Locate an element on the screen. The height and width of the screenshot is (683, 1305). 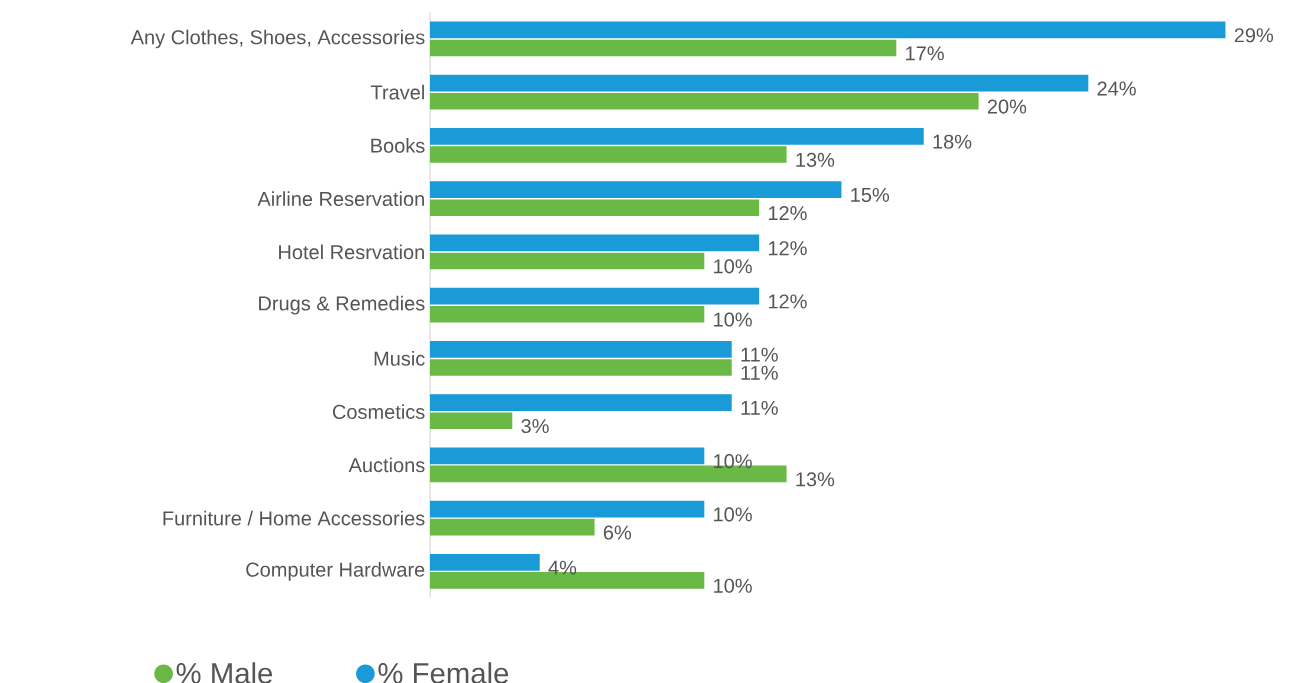
data-label: 15% is located at coordinates (870, 194).